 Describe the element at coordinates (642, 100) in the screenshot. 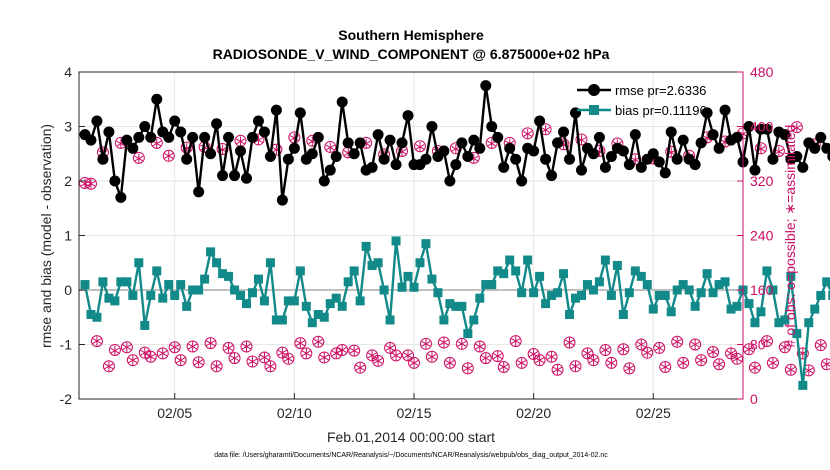

I see `legend: rmse pr=2.6336 bias pr=0.11196` at that location.